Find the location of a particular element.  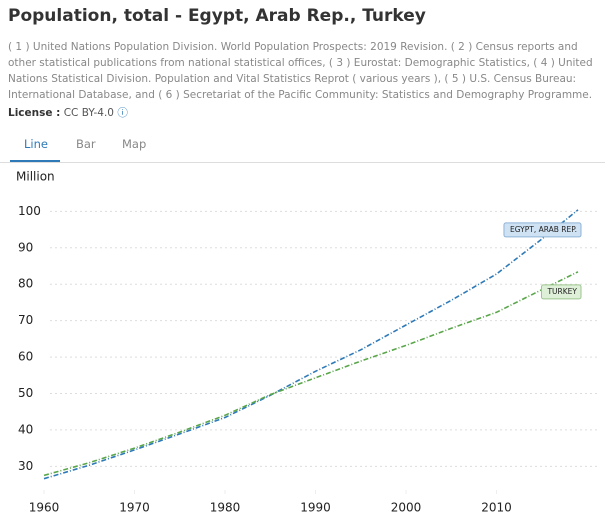

y-tick-label: 30 is located at coordinates (25, 466).